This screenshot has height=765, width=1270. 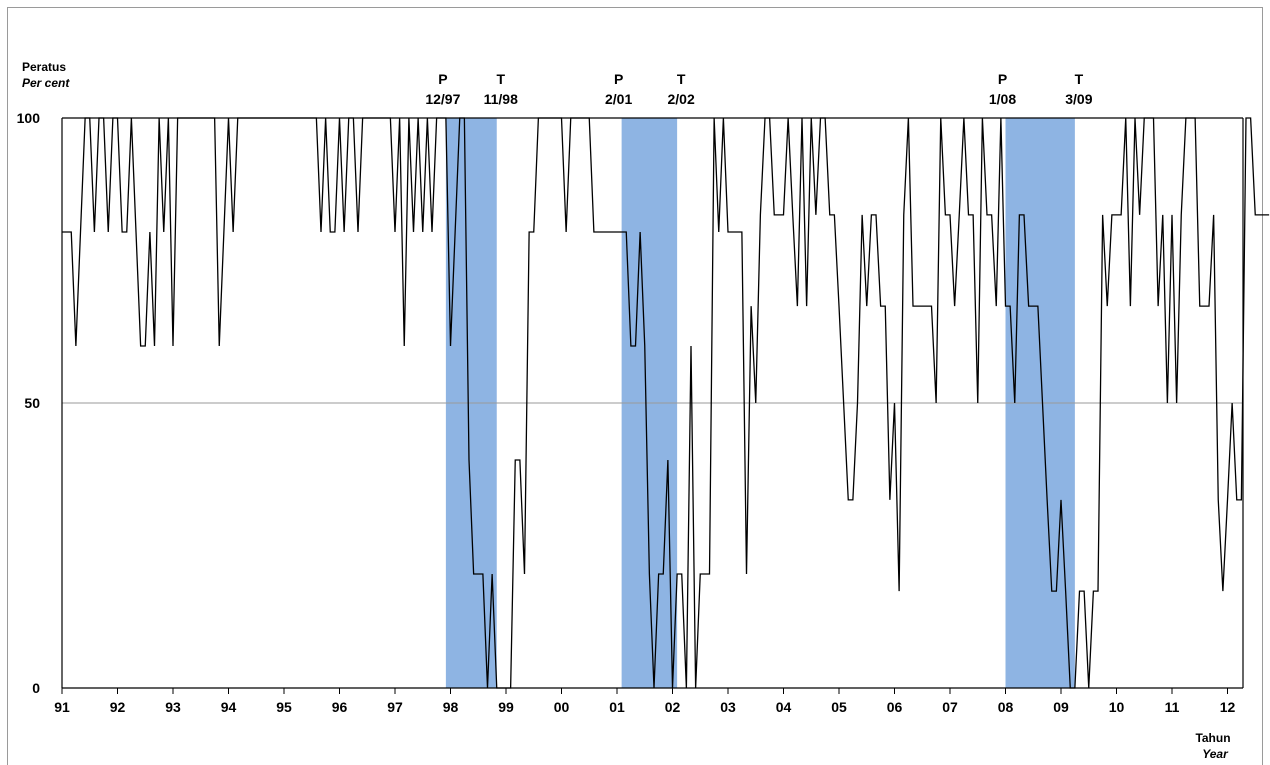 What do you see at coordinates (728, 707) in the screenshot?
I see `x-tick-label-03: 03` at bounding box center [728, 707].